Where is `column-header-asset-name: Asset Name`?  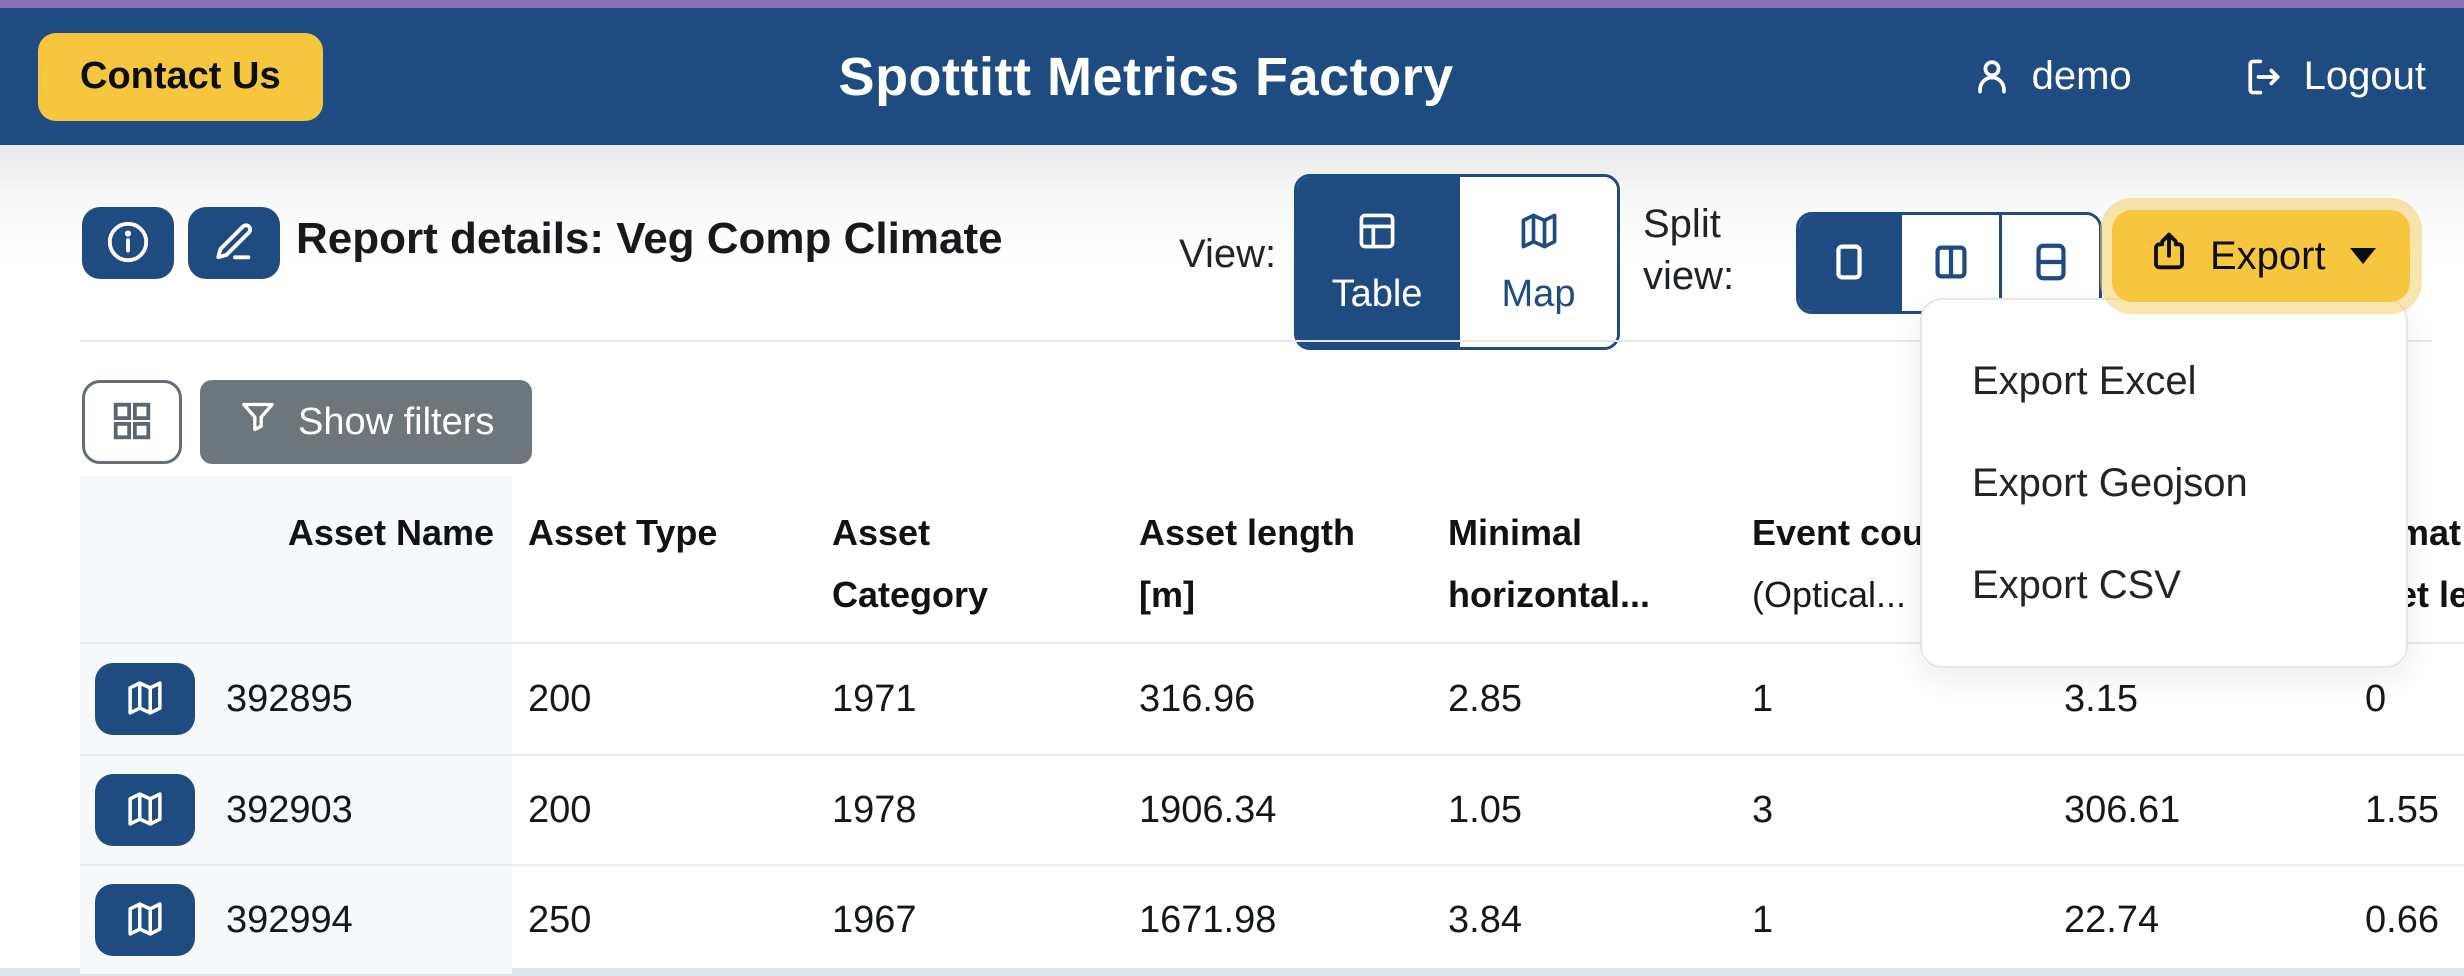
column-header-asset-name: Asset Name is located at coordinates (361, 559).